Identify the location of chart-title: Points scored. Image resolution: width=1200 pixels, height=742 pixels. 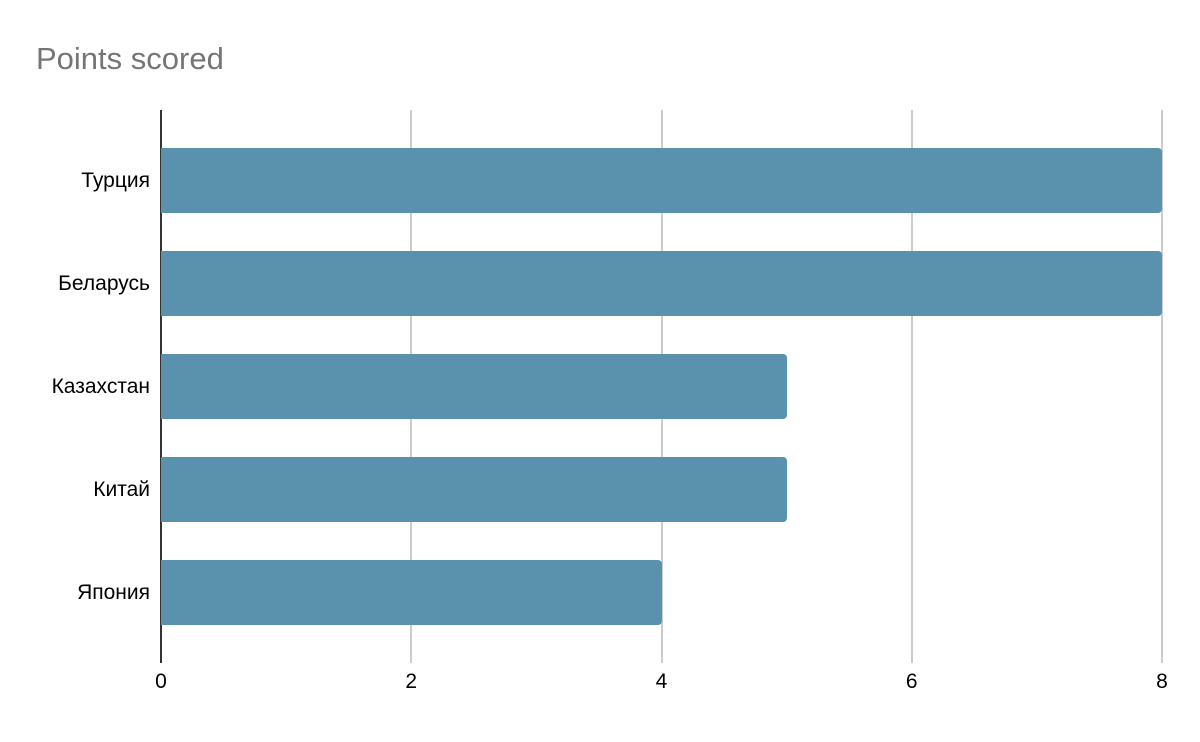
(130, 58).